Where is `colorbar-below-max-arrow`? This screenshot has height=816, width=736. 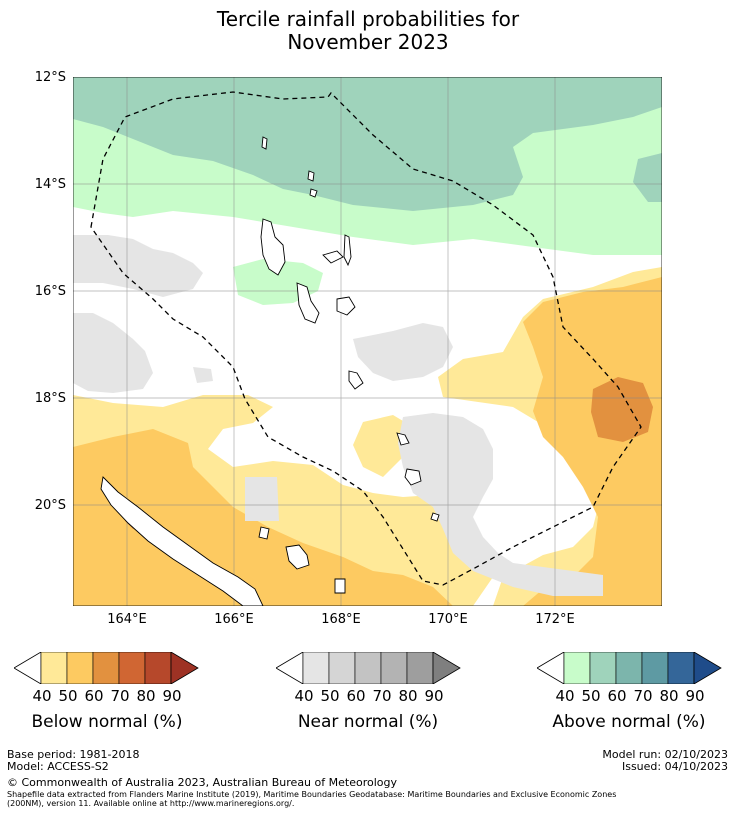
colorbar-below-max-arrow is located at coordinates (184, 668).